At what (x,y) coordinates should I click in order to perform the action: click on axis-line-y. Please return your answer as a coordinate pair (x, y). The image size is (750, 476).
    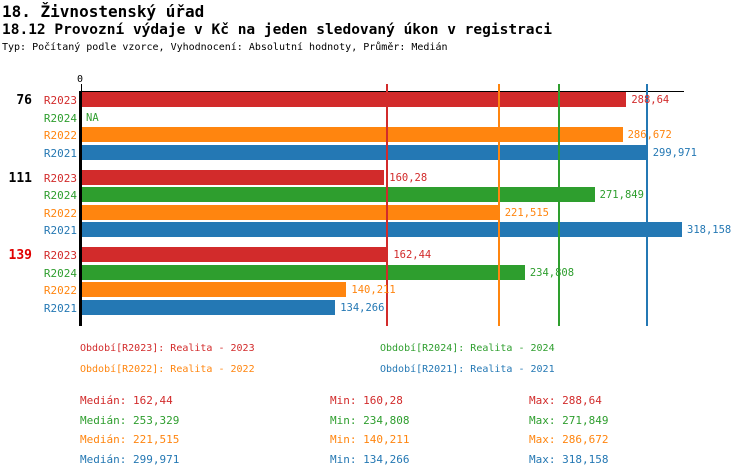
    Looking at the image, I should click on (80, 208).